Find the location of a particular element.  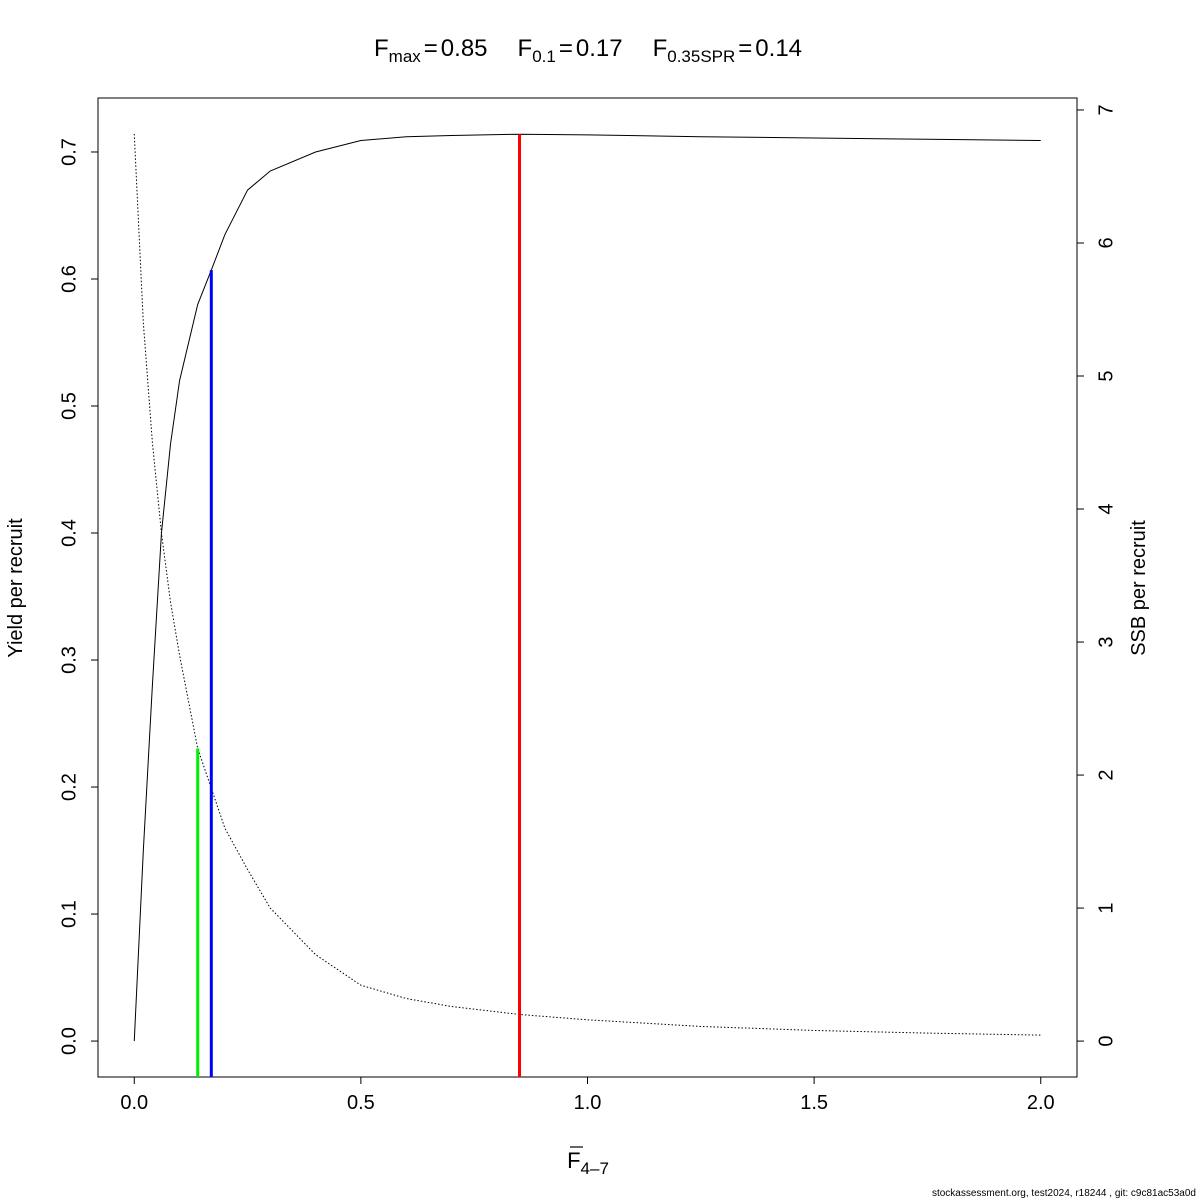

y2-tick-label: 1 is located at coordinates (1106, 908).